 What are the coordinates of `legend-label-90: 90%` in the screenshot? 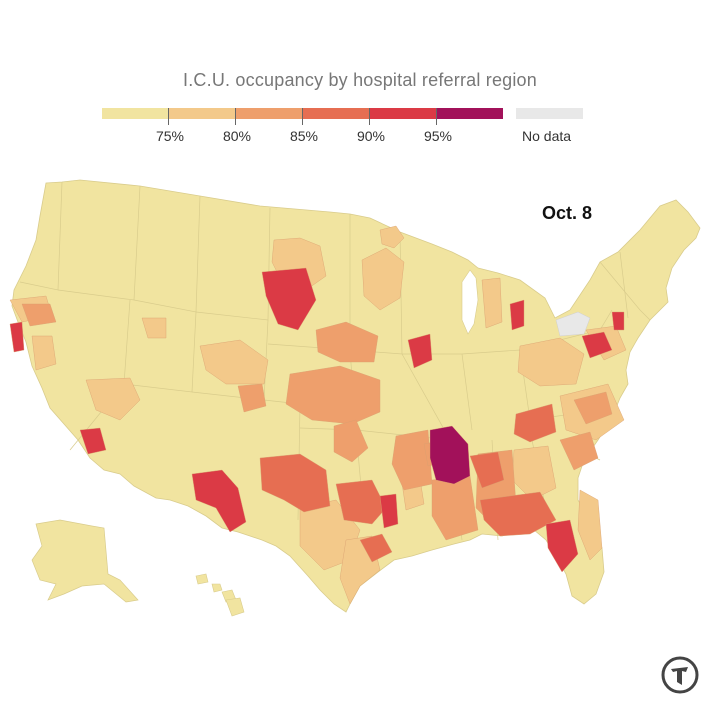 It's located at (371, 136).